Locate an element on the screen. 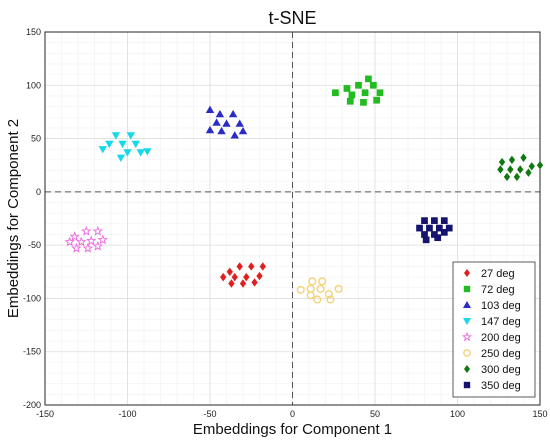 This screenshot has width=550, height=440. legend-label: 147 deg is located at coordinates (501, 322).